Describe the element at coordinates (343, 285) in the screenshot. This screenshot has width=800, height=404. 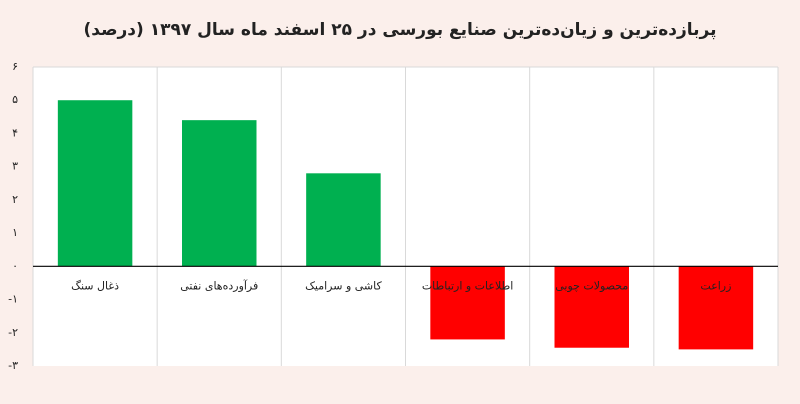
I see `x-tick-label: کاشی و سرامیک` at that location.